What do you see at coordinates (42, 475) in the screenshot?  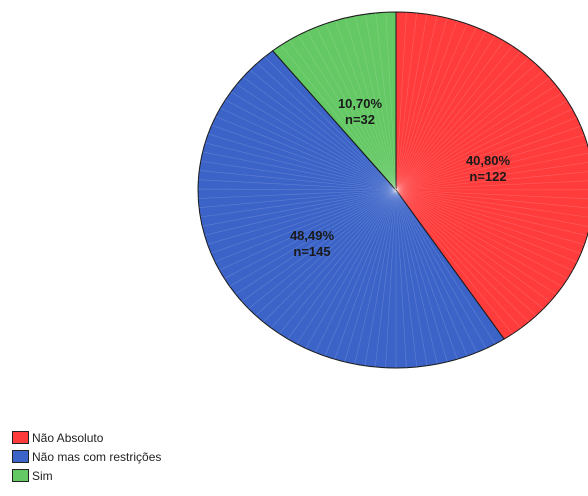 I see `legend-label-sim: Sim` at bounding box center [42, 475].